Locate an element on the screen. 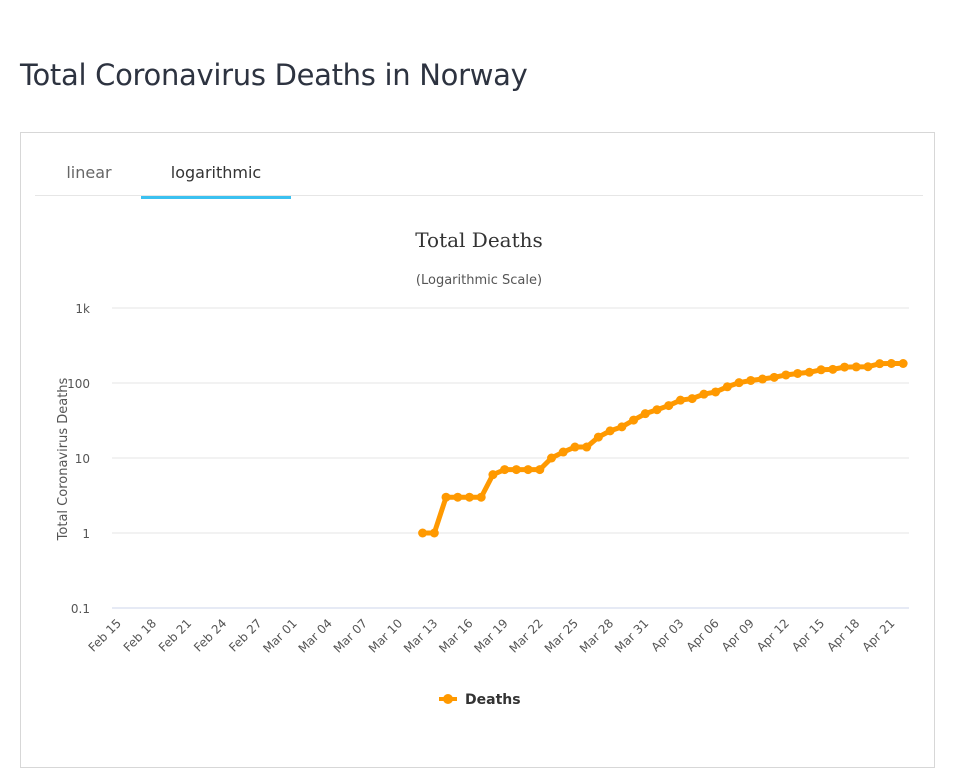 The image size is (956, 770). series-deaths is located at coordinates (663, 448).